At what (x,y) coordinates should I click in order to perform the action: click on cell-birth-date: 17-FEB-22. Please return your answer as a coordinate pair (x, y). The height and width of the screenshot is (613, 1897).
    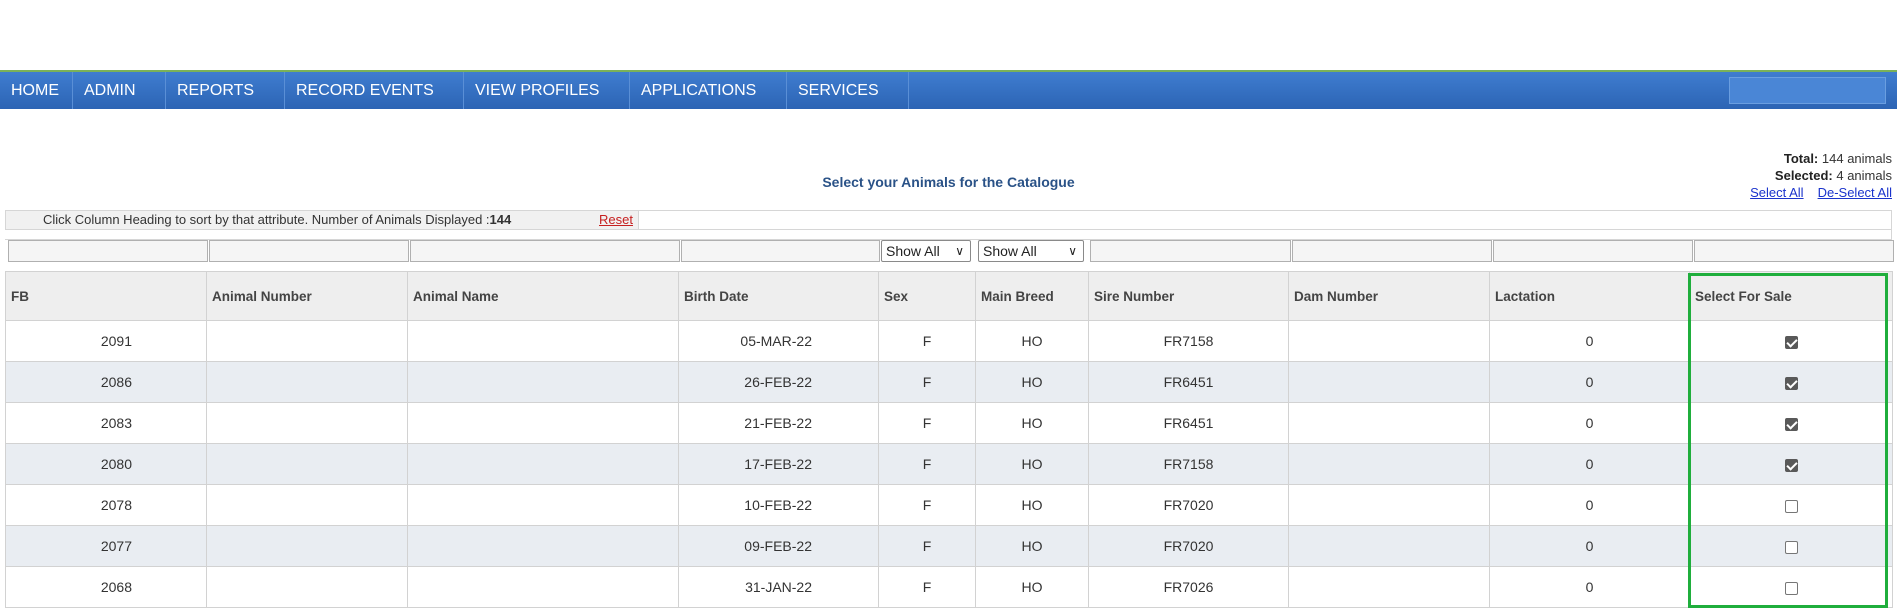
    Looking at the image, I should click on (779, 464).